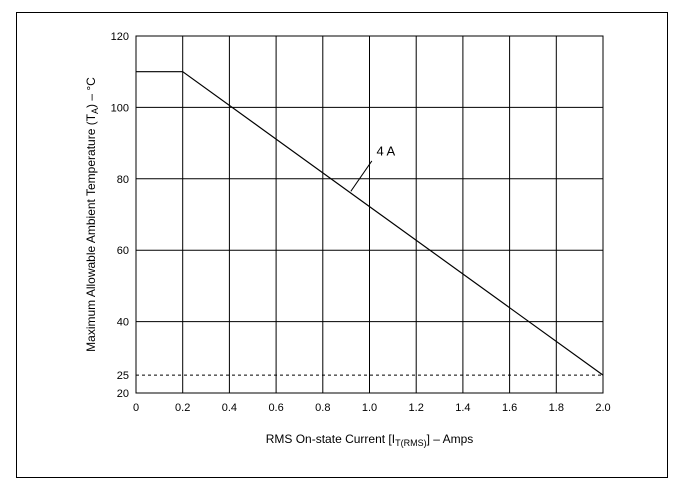  What do you see at coordinates (120, 215) in the screenshot?
I see `y-tick-labels: 20 25 40 60 80 100 120` at bounding box center [120, 215].